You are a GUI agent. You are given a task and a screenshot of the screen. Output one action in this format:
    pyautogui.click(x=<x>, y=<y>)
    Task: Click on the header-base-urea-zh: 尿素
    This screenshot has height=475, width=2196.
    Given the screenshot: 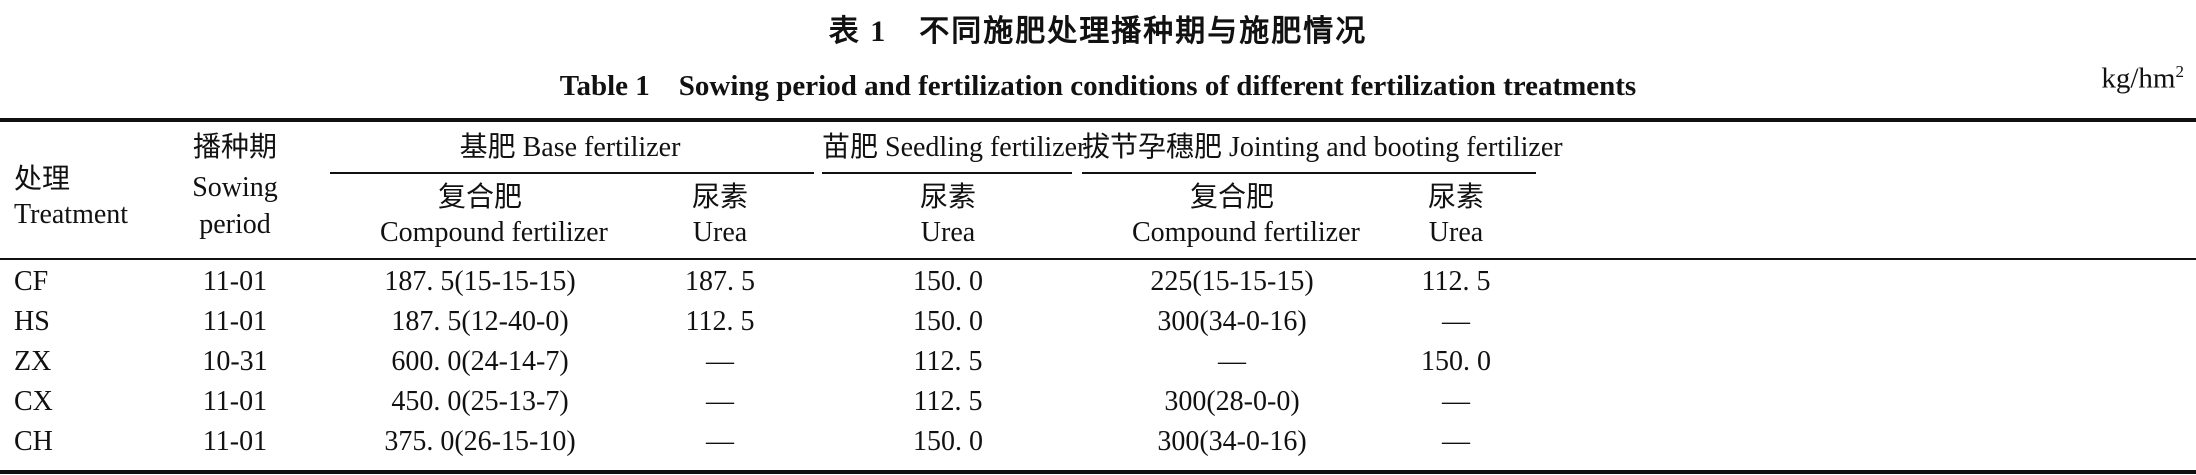 What is the action you would take?
    pyautogui.click(x=719, y=197)
    